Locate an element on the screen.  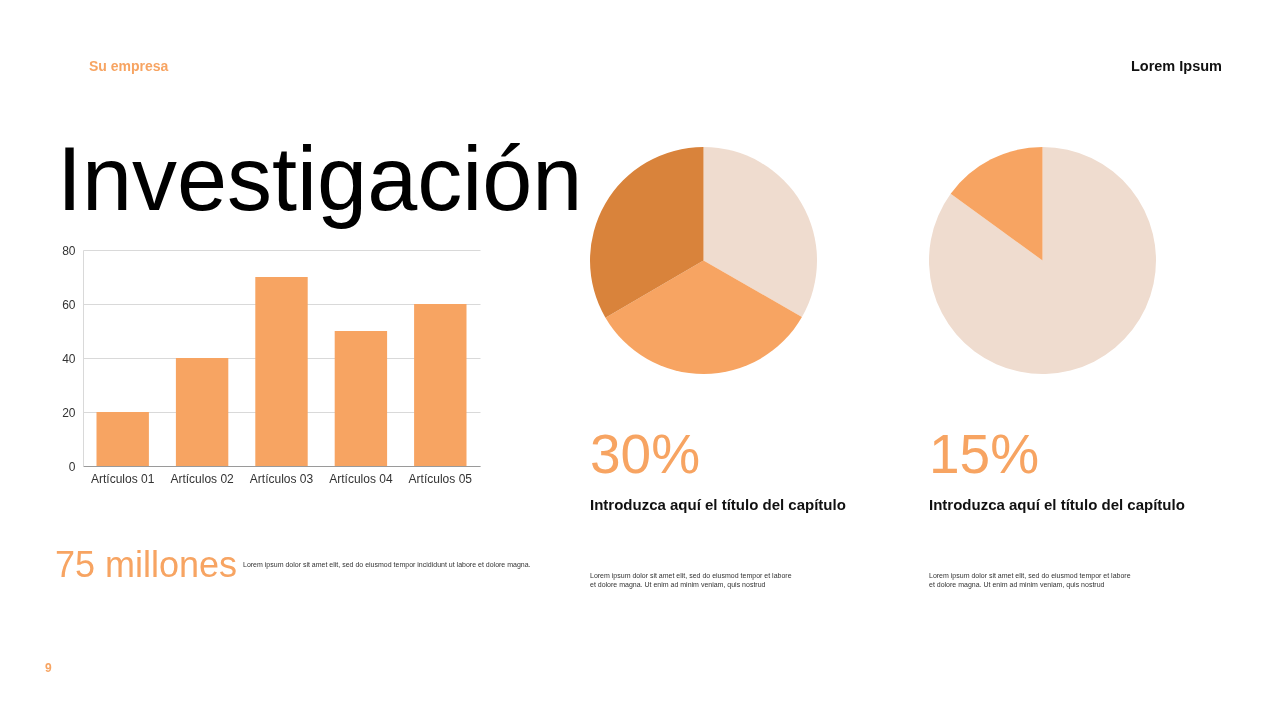
text: Su empresa is located at coordinates (129, 66).